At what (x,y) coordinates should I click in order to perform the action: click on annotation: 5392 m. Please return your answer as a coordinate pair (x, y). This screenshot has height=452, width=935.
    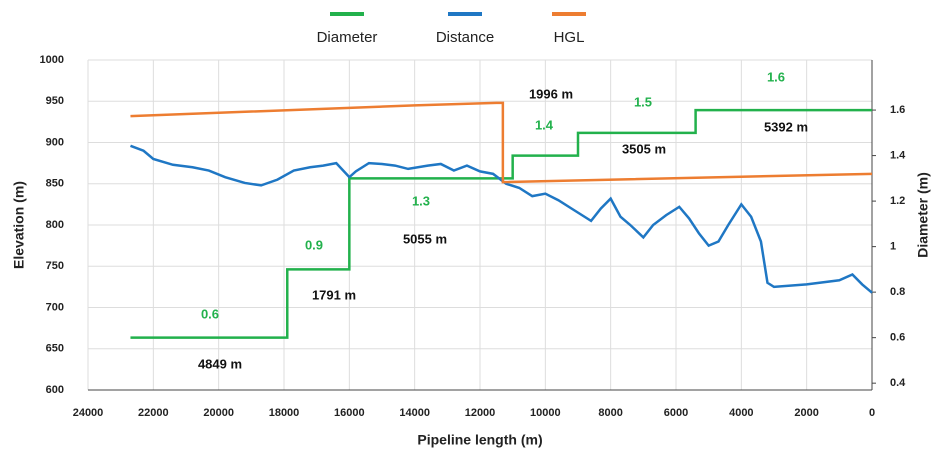
    Looking at the image, I should click on (786, 126).